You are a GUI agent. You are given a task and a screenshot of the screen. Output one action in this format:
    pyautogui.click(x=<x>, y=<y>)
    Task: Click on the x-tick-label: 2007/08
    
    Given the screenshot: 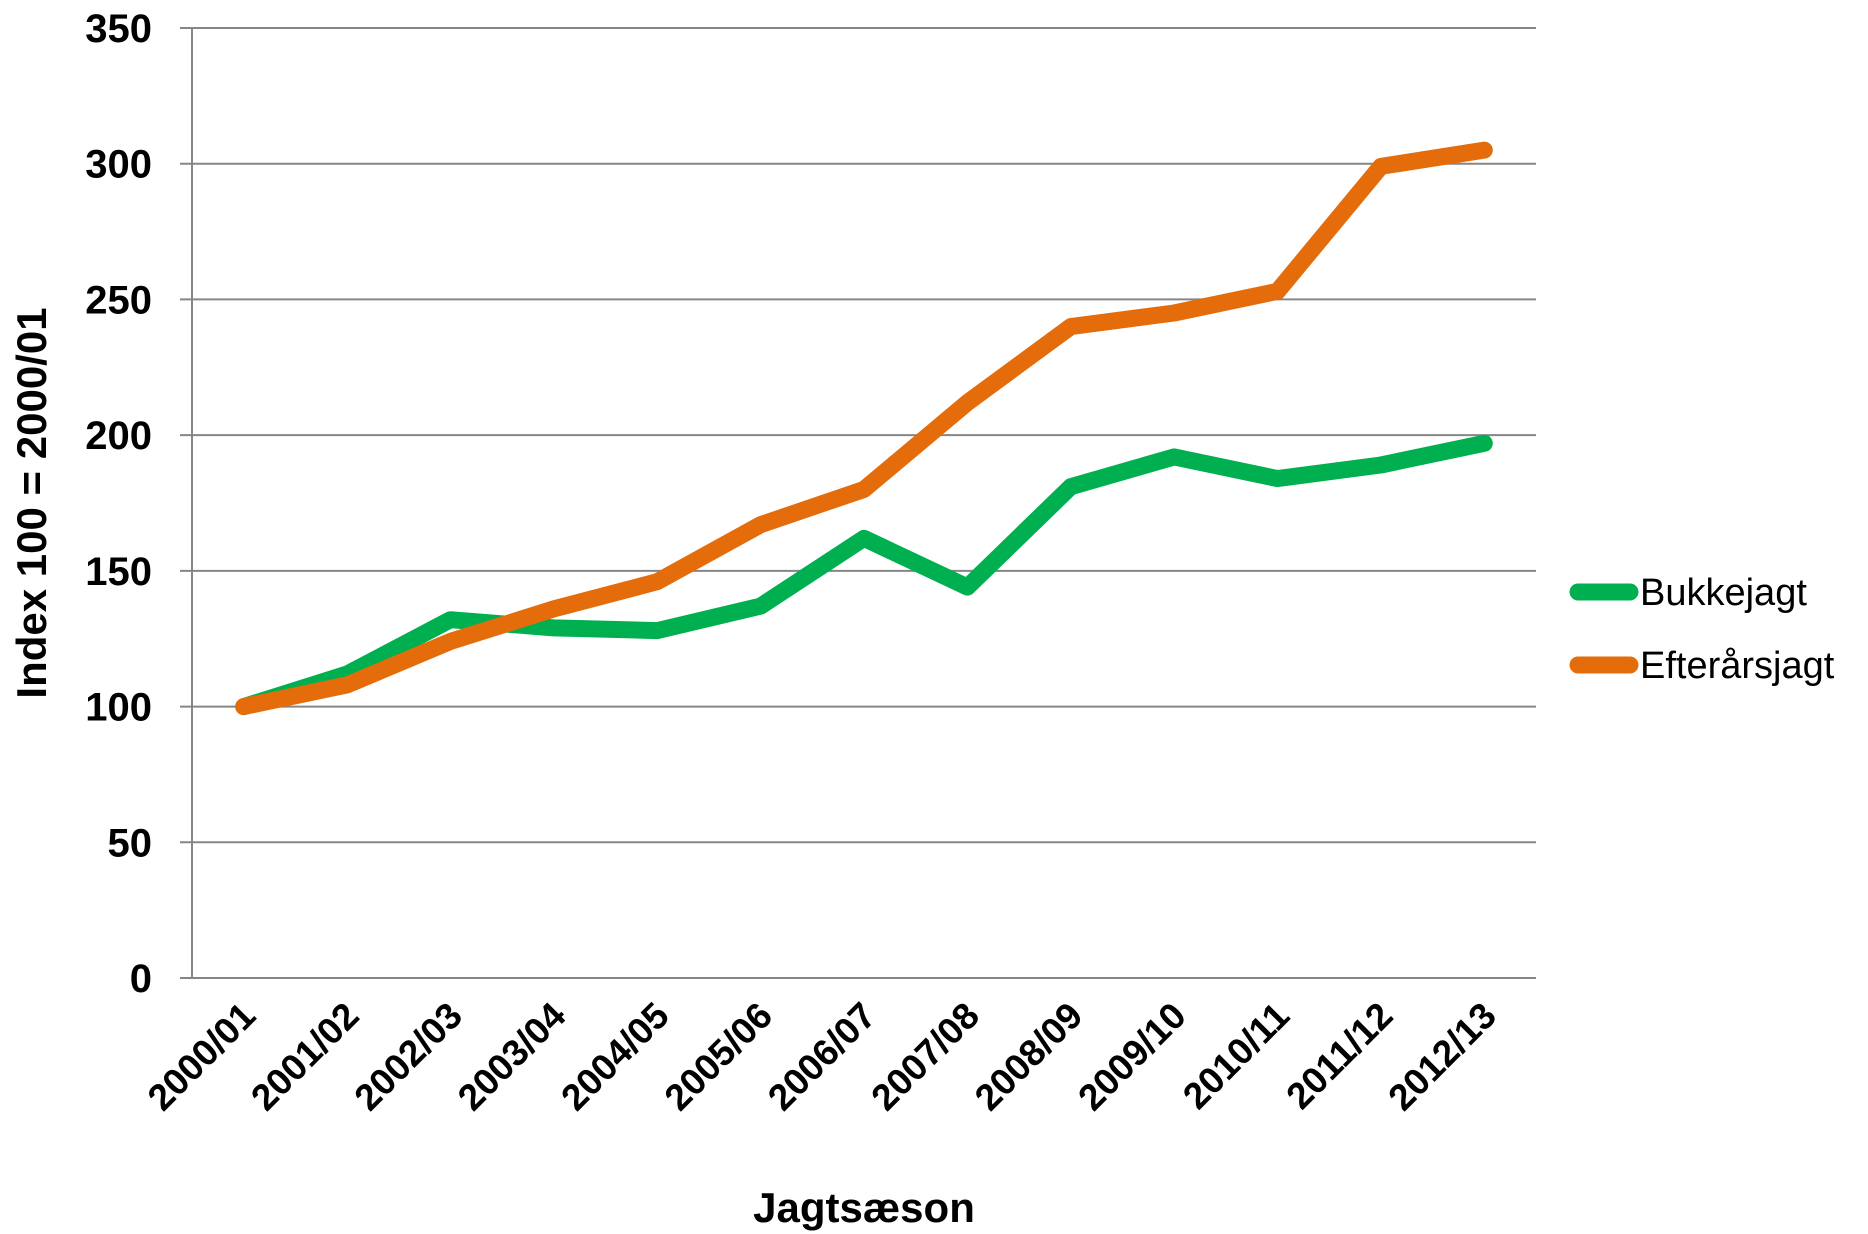 What is the action you would take?
    pyautogui.click(x=925, y=1057)
    